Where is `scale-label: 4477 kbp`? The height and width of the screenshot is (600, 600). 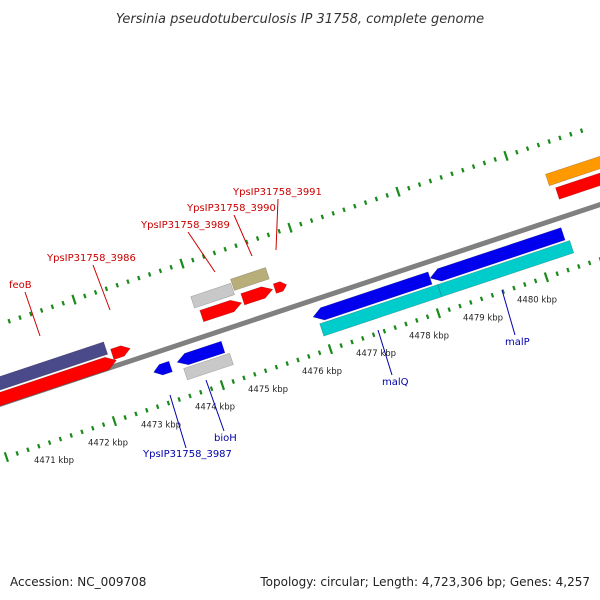 scale-label: 4477 kbp is located at coordinates (376, 354).